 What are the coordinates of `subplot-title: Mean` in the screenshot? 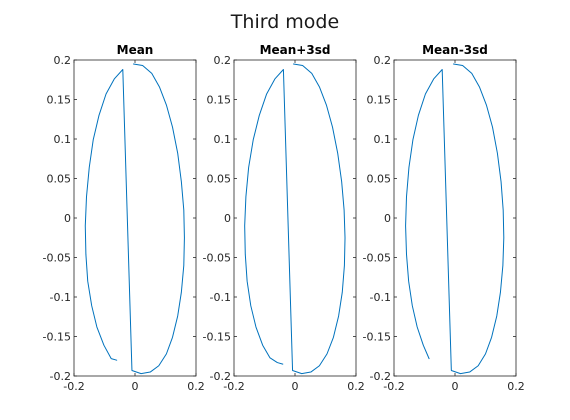 It's located at (135, 50).